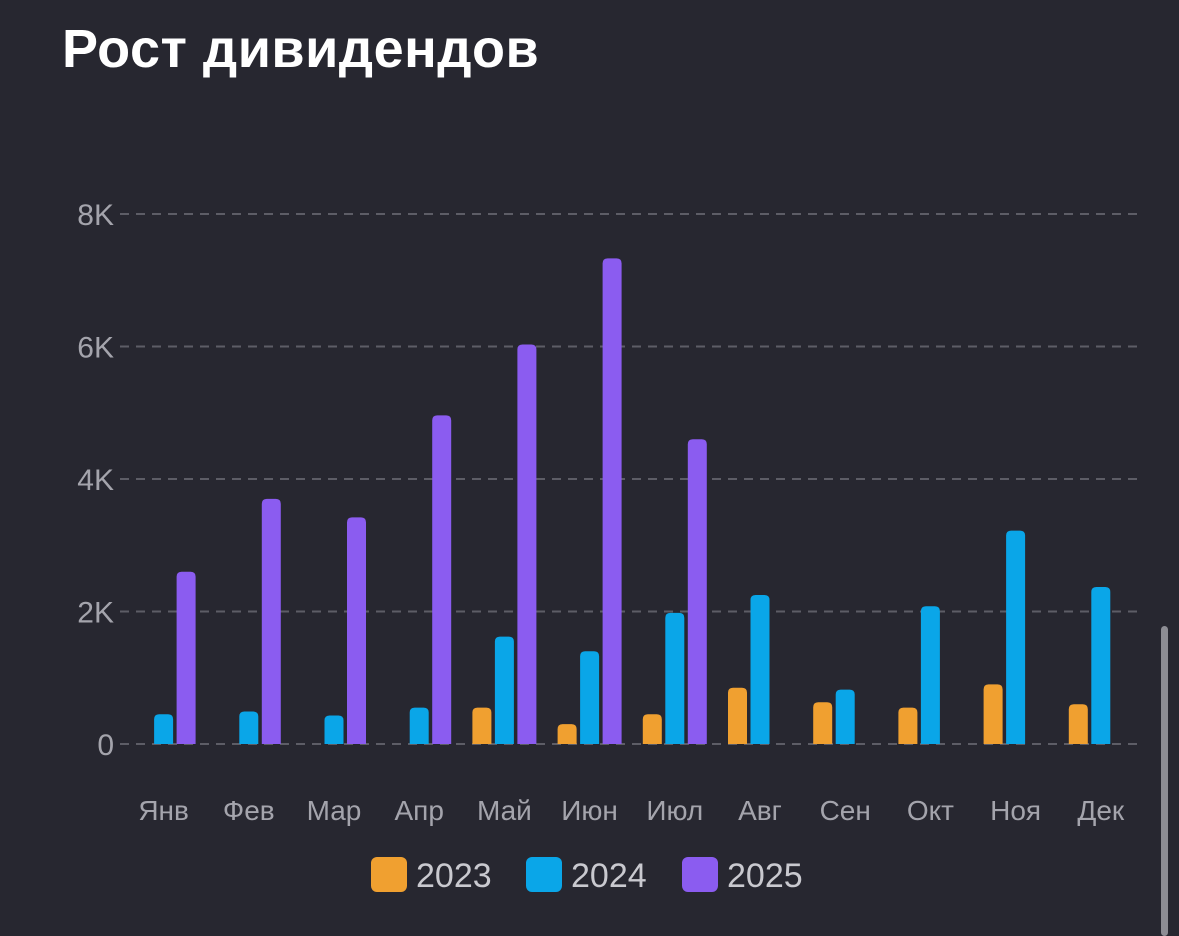 Image resolution: width=1179 pixels, height=936 pixels. What do you see at coordinates (765, 876) in the screenshot?
I see `legend-label: 2025` at bounding box center [765, 876].